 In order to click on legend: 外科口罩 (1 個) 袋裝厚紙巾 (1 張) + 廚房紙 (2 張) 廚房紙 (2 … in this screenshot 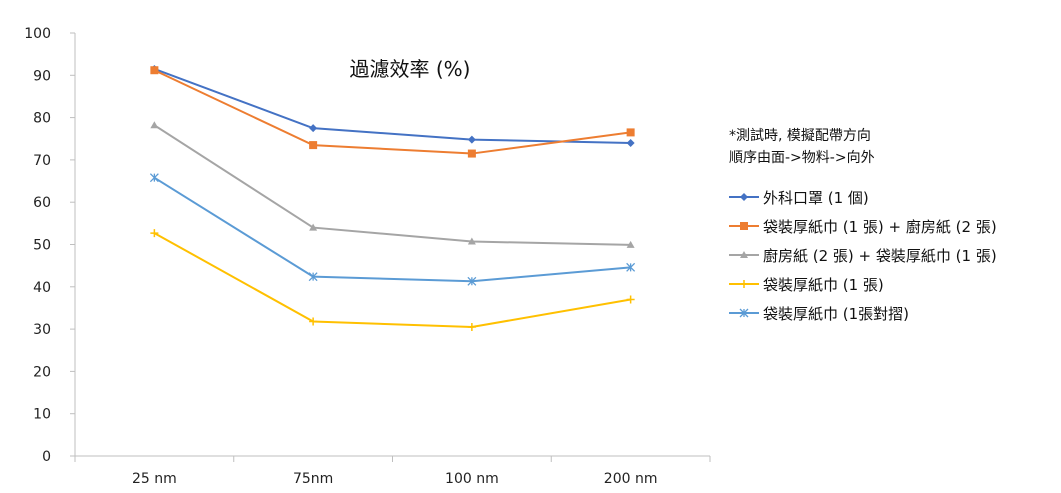, I will do `click(863, 256)`.